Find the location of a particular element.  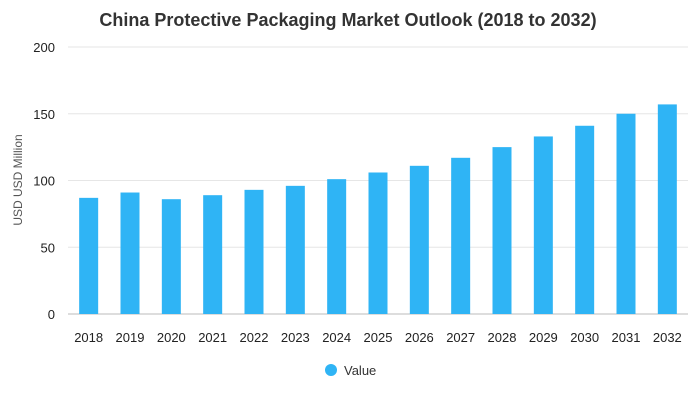

x-tick-label: 2031 is located at coordinates (626, 337).